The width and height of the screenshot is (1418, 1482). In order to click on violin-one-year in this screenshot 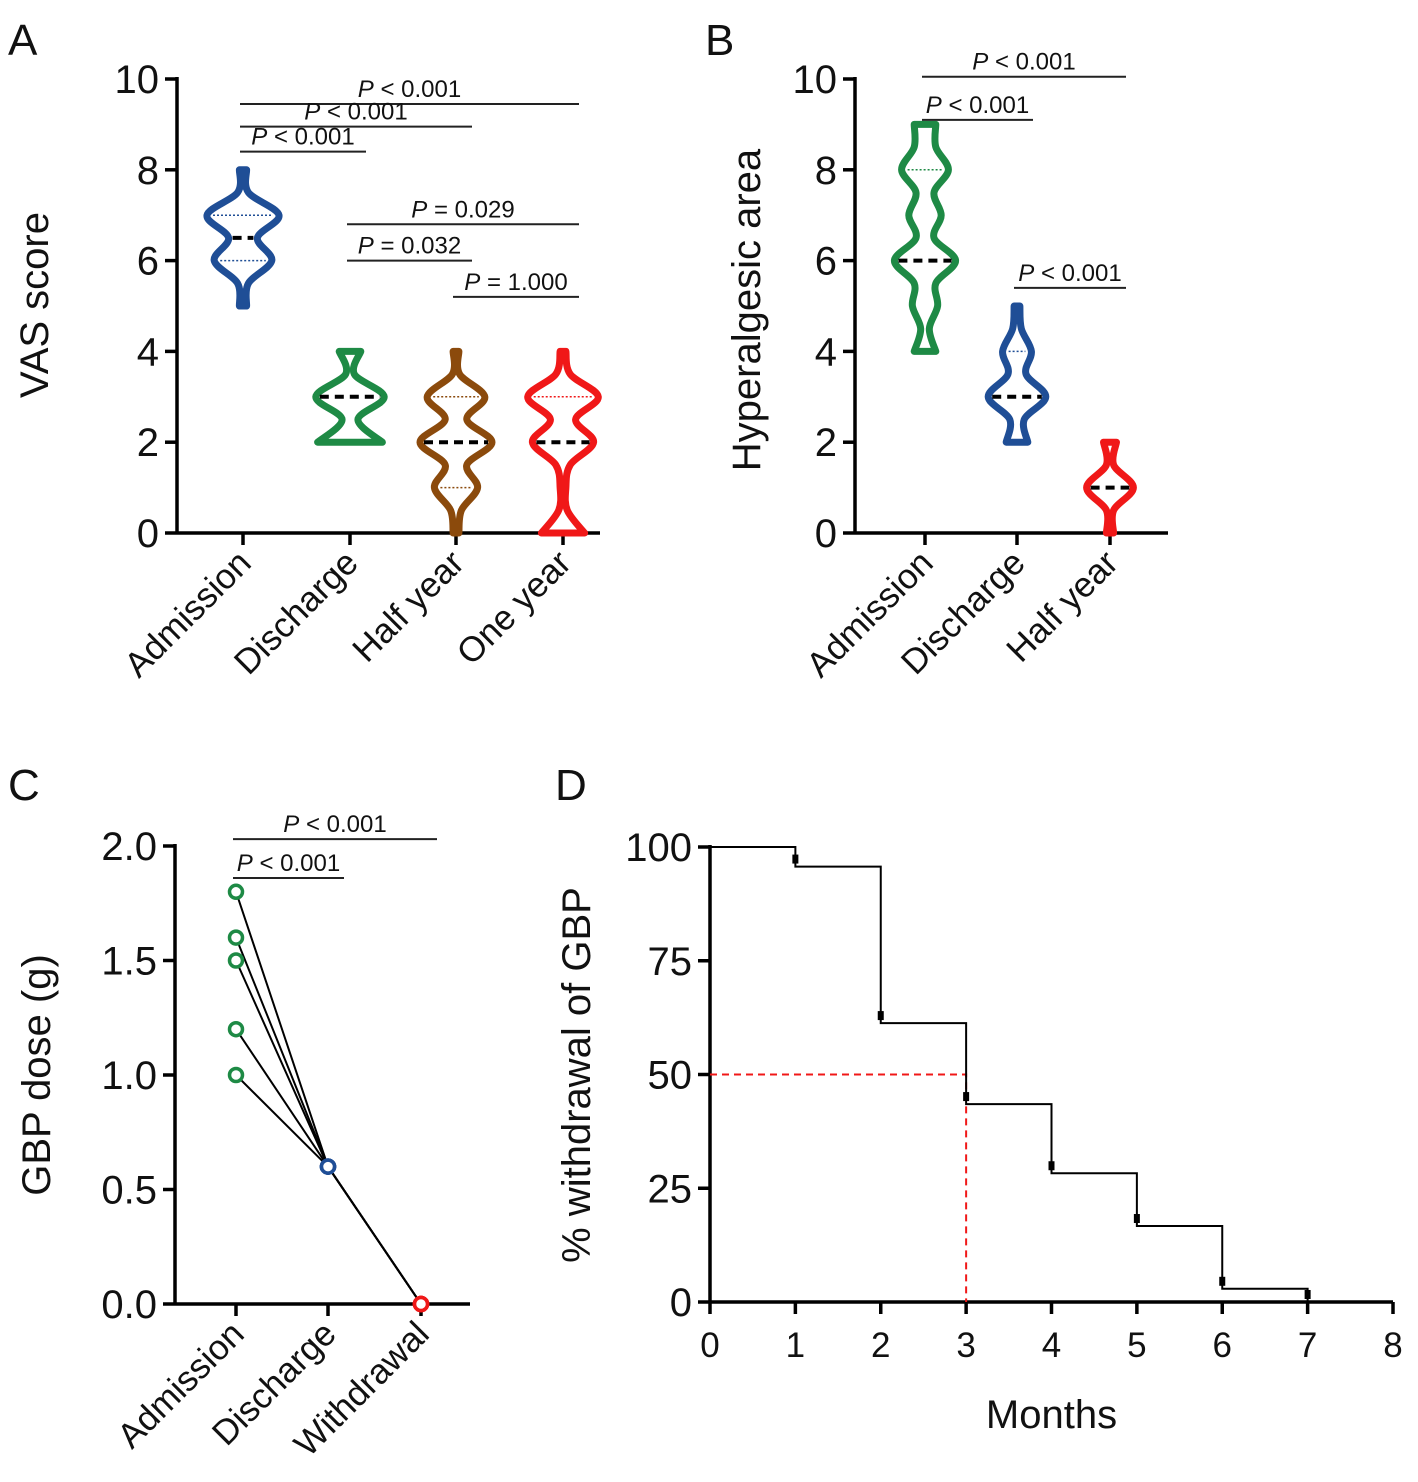, I will do `click(563, 442)`.